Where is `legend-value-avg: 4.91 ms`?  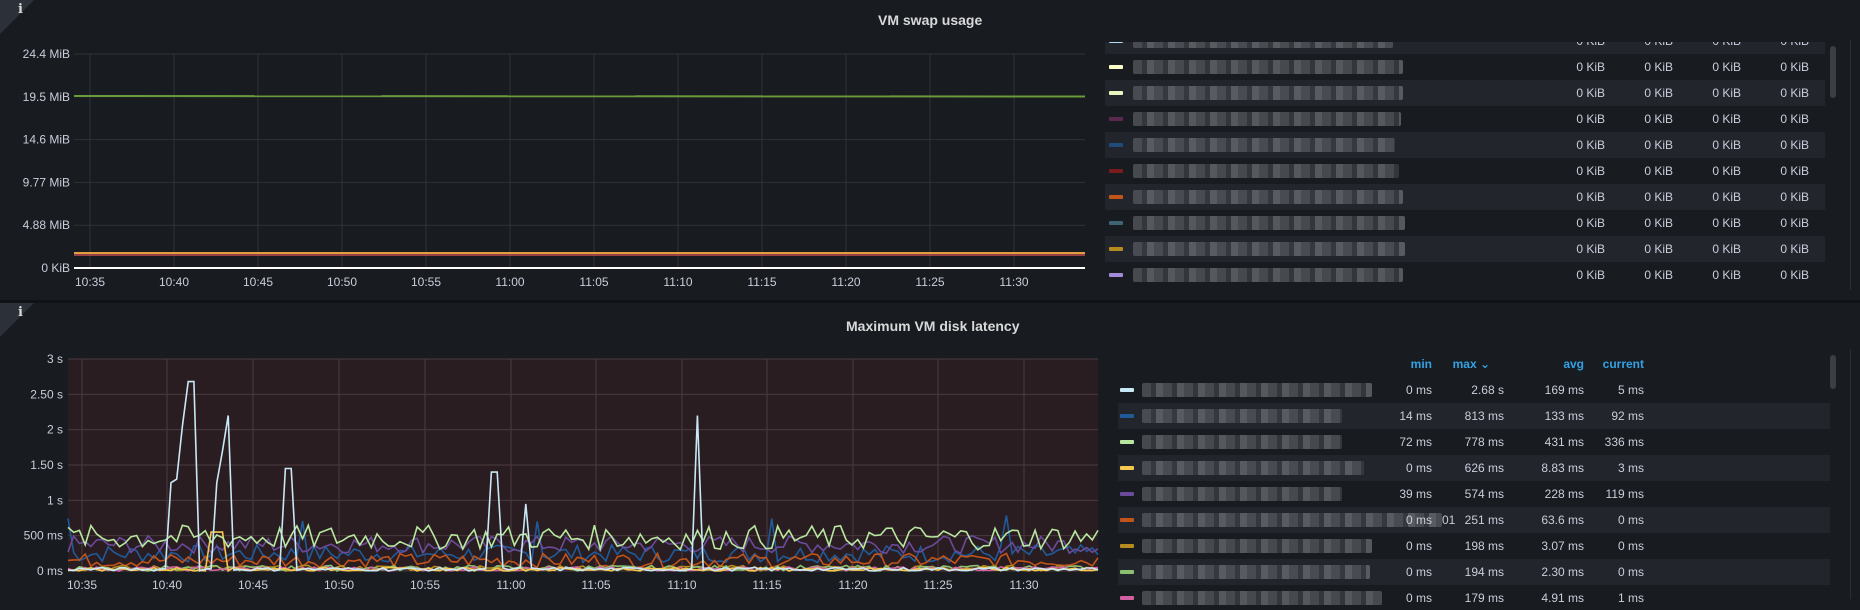 legend-value-avg: 4.91 ms is located at coordinates (1562, 598).